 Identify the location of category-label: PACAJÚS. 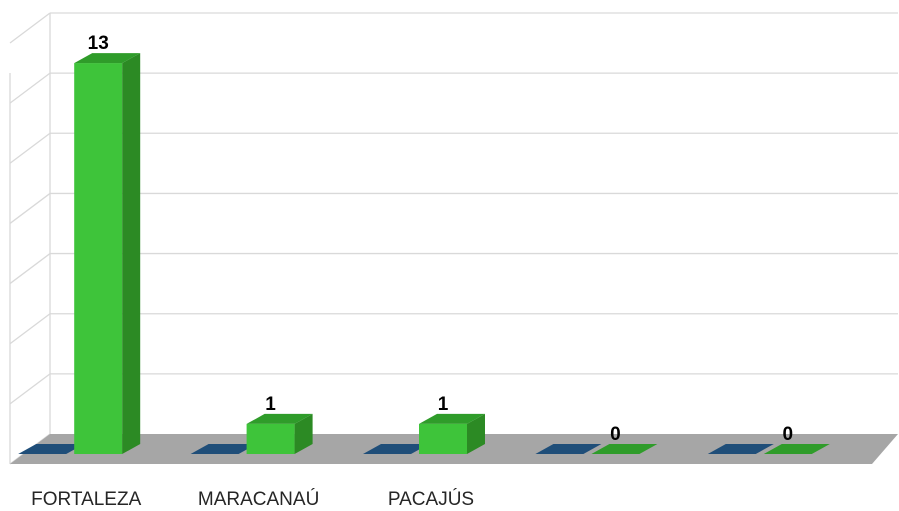
(431, 499).